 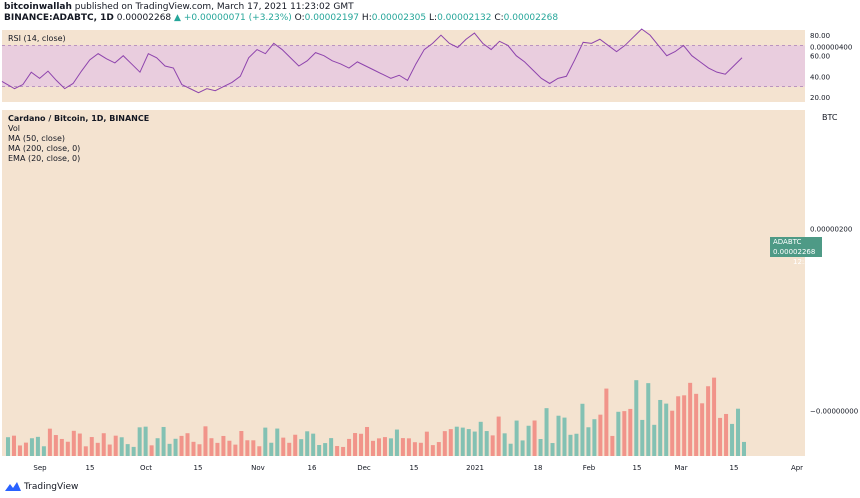 I want to click on x-tick-label: Sep, so click(x=40, y=468).